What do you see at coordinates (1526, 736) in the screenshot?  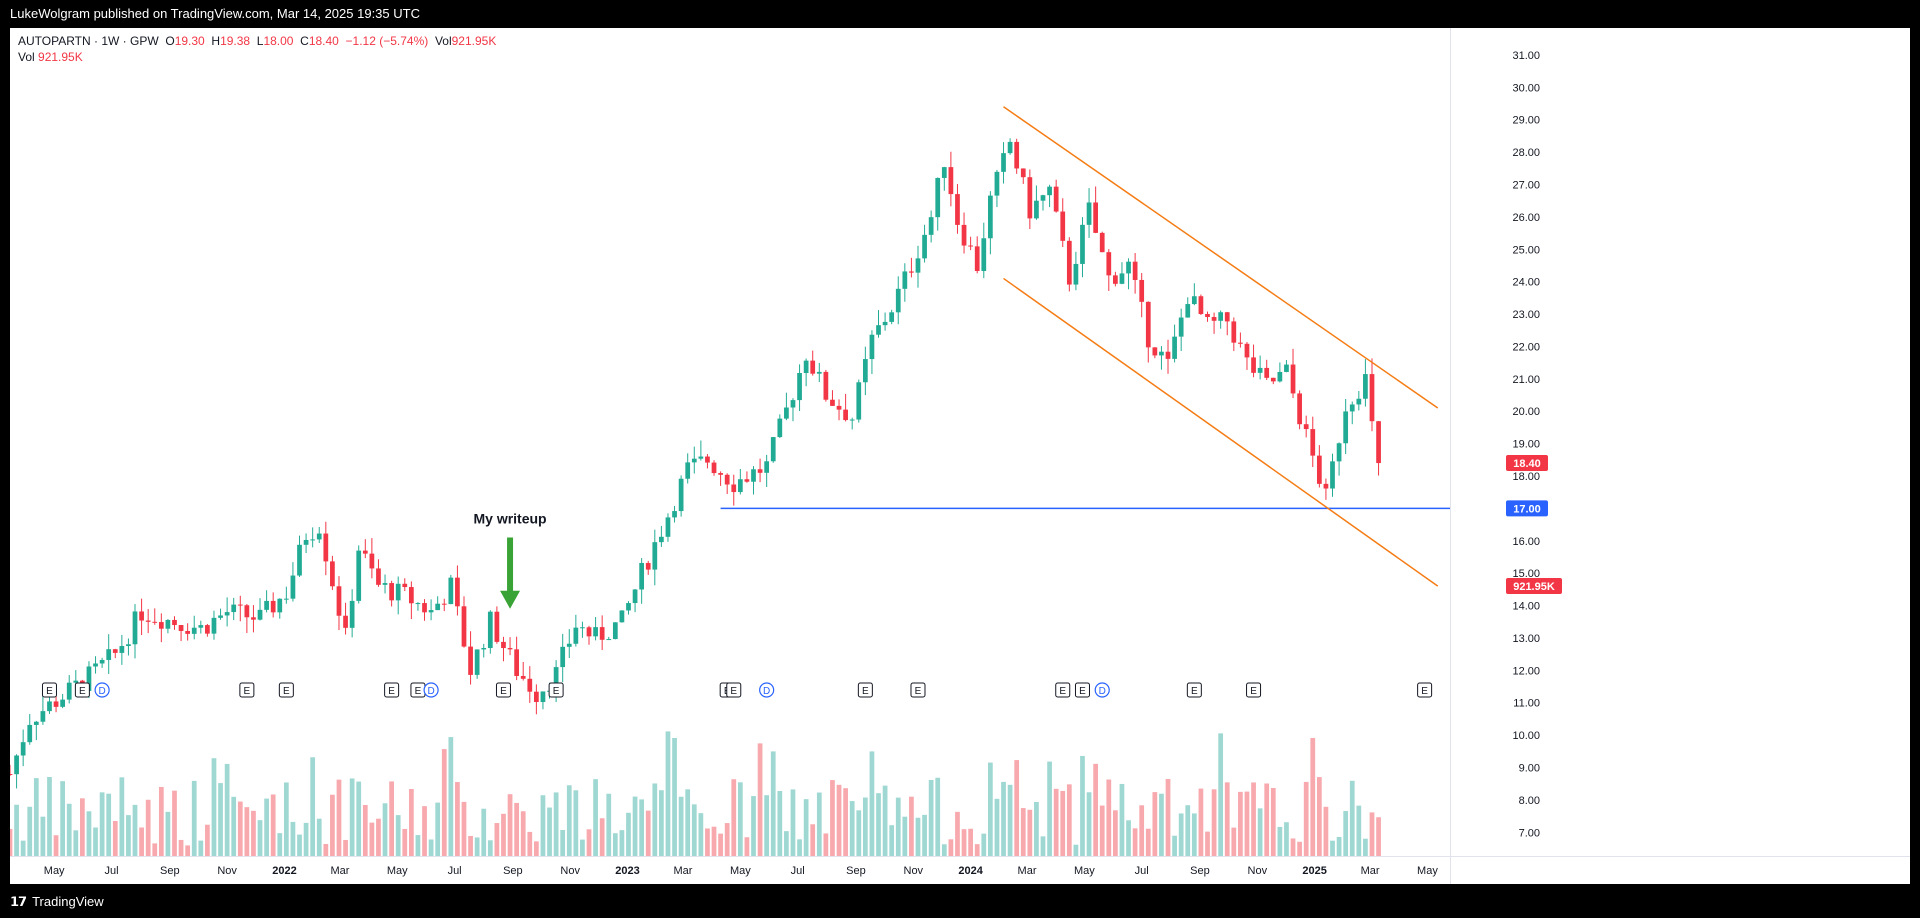 I see `price-tick-label: 10.00` at bounding box center [1526, 736].